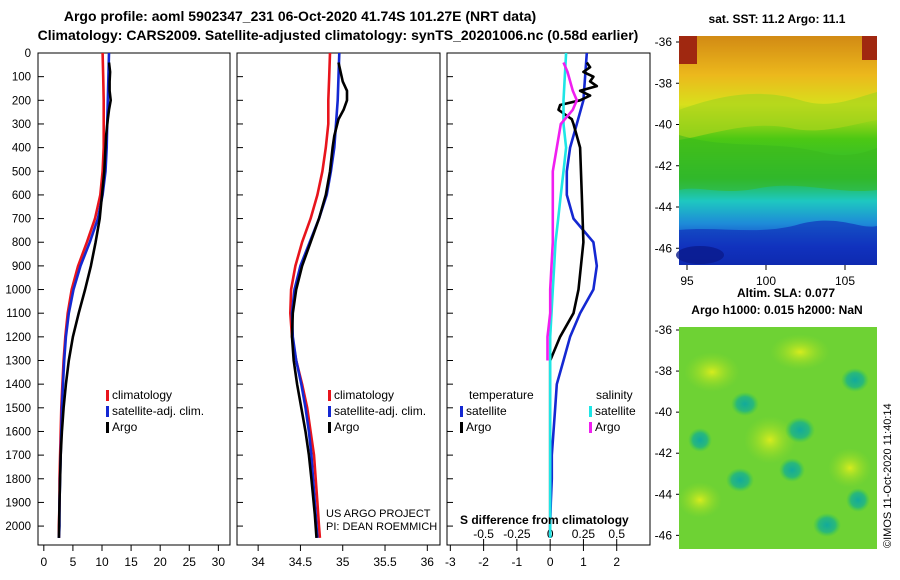  What do you see at coordinates (329, 395) in the screenshot?
I see `legend-swatch-climatology` at bounding box center [329, 395].